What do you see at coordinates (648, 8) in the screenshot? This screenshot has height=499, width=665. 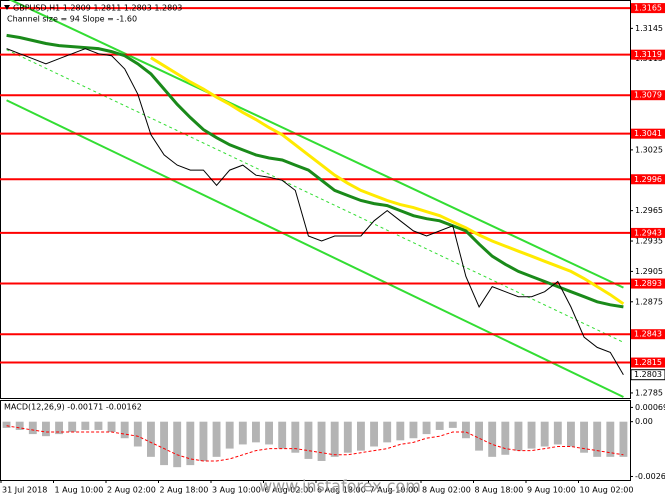 I see `level-label: 1.3165` at bounding box center [648, 8].